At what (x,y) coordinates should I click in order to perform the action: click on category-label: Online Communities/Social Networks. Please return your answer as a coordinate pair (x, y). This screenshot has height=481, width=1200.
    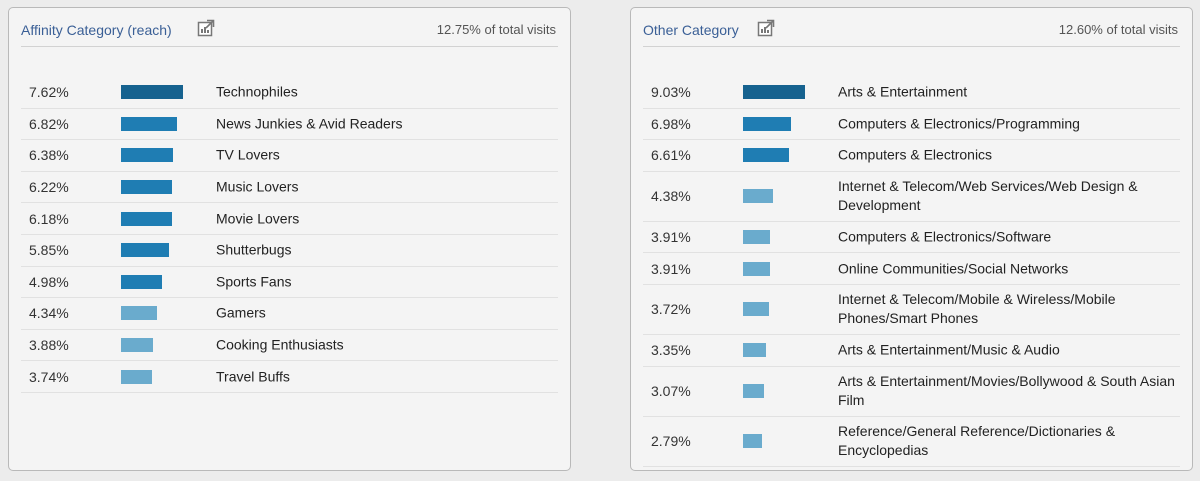
    Looking at the image, I should click on (953, 268).